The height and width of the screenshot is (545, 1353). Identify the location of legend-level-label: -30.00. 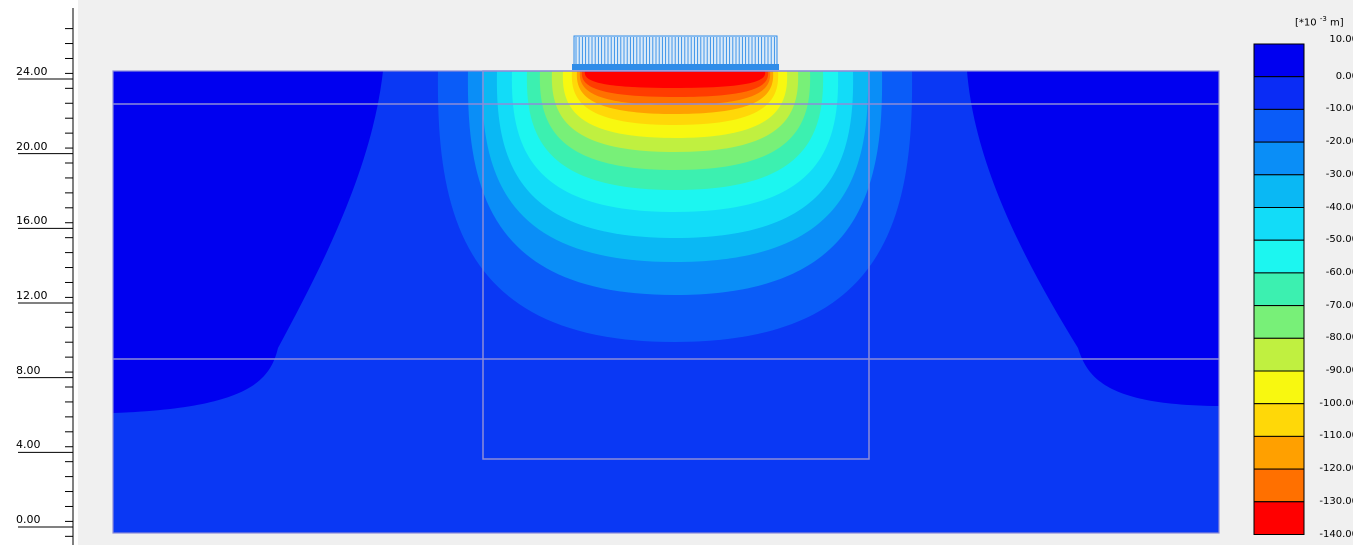
(1339, 174).